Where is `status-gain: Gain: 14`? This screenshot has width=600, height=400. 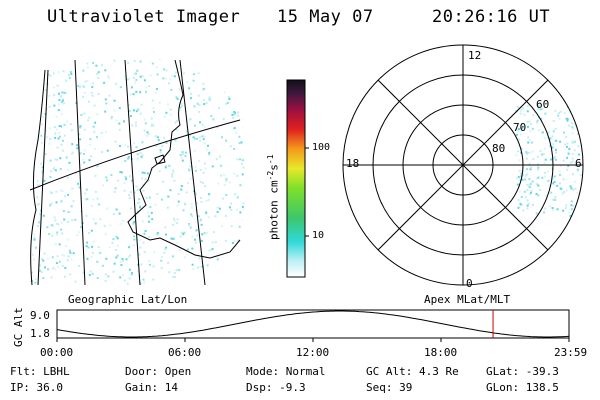
status-gain: Gain: 14 is located at coordinates (151, 387).